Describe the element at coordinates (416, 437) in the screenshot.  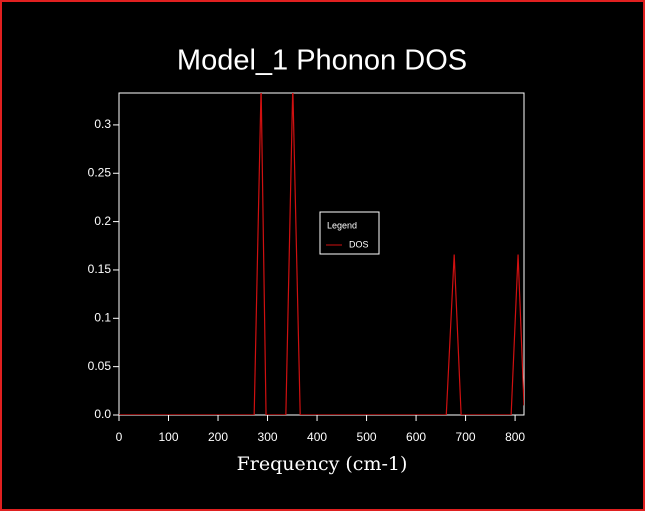
I see `x-tick-label: 600` at that location.